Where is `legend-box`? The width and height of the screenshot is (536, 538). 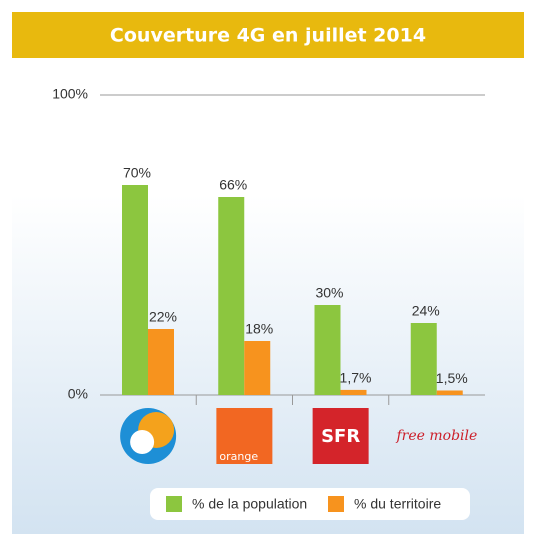
legend-box is located at coordinates (310, 504).